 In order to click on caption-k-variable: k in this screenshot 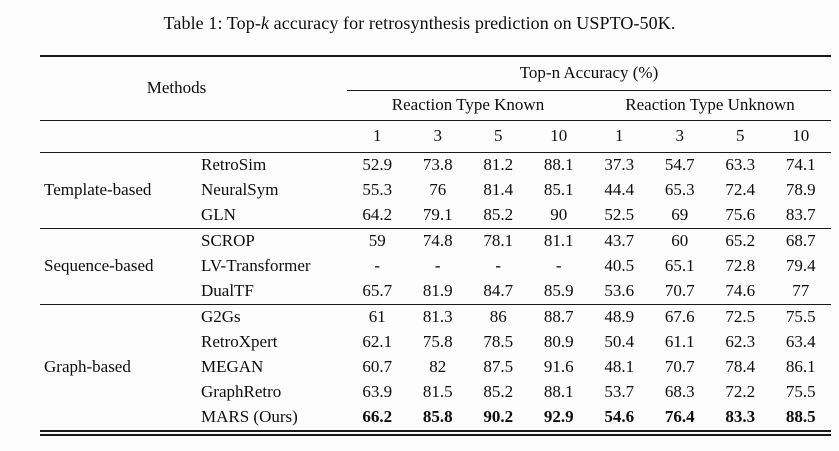, I will do `click(265, 23)`.